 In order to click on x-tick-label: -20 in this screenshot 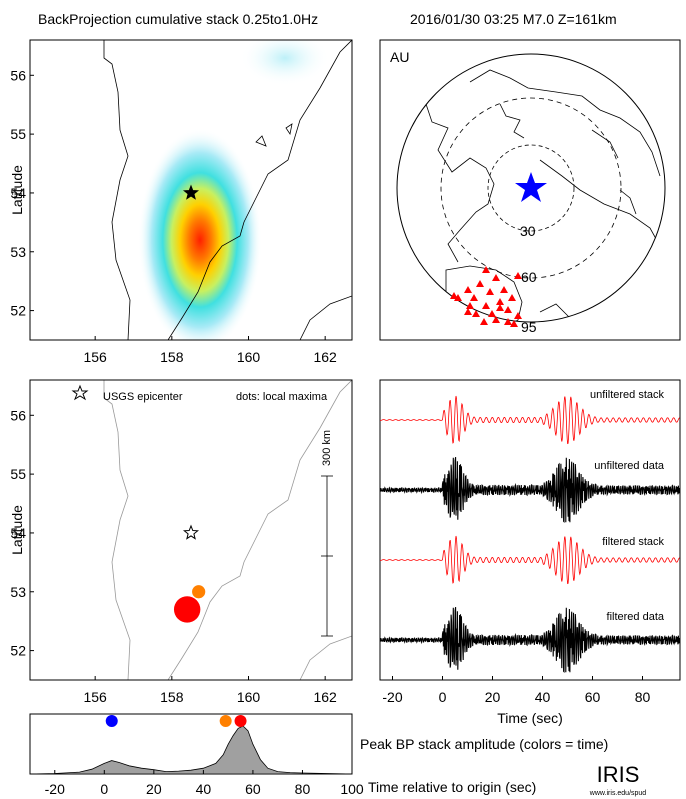, I will do `click(392, 697)`.